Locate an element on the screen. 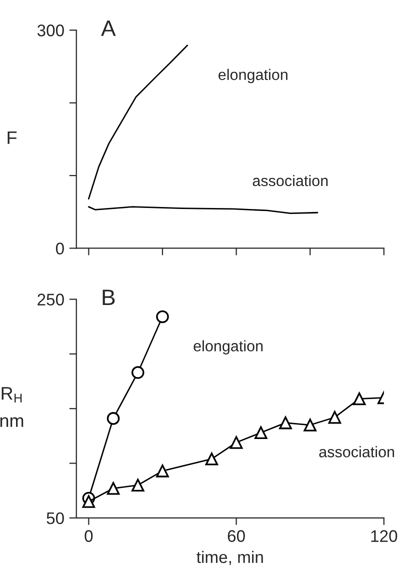 The height and width of the screenshot is (580, 402). x-tick-label: 60 is located at coordinates (236, 536).